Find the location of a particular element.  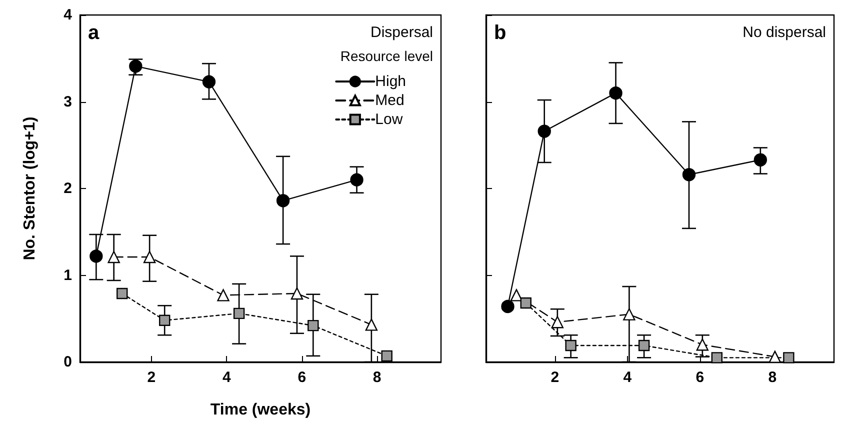

annotation: Dispersal is located at coordinates (402, 32).